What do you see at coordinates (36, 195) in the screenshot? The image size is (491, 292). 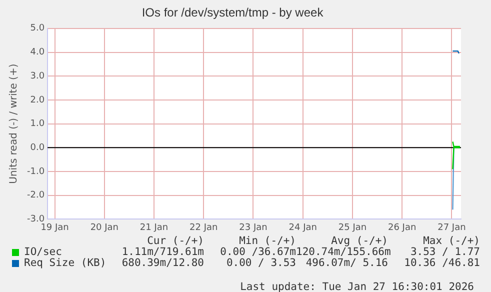 I see `y-tick-label: -2.0` at bounding box center [36, 195].